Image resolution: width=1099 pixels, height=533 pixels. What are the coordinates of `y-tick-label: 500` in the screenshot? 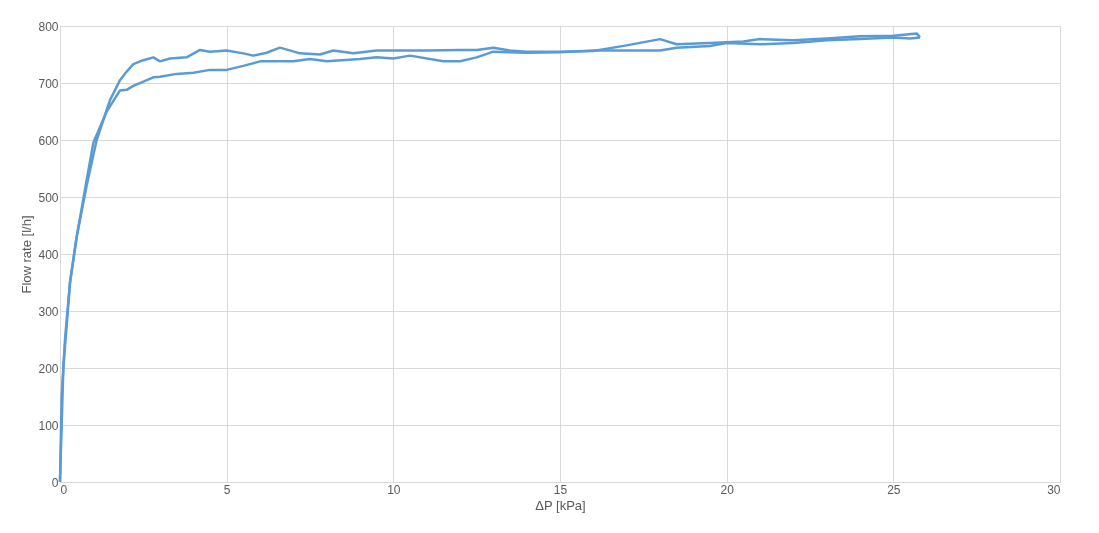 It's located at (48, 197).